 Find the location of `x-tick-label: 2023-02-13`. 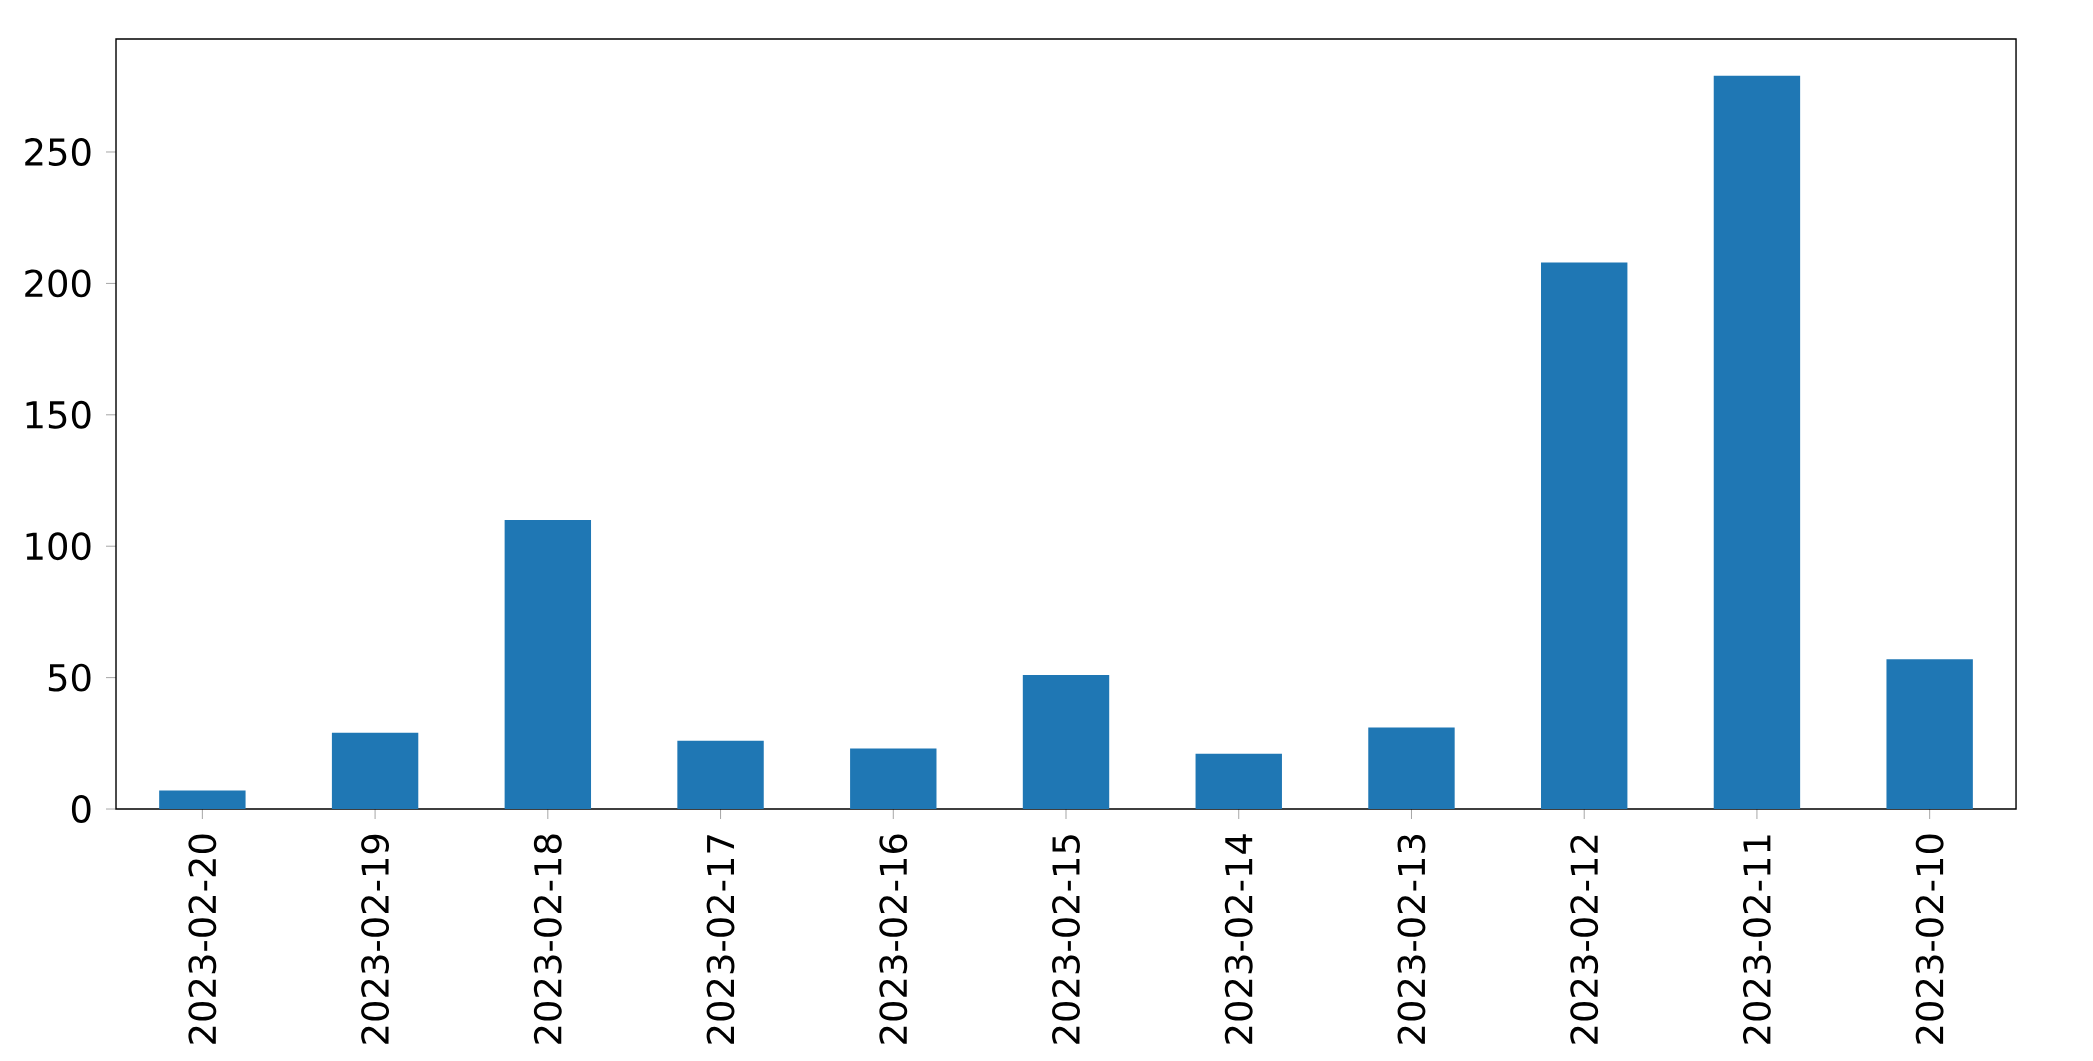

x-tick-label: 2023-02-13 is located at coordinates (1411, 939).